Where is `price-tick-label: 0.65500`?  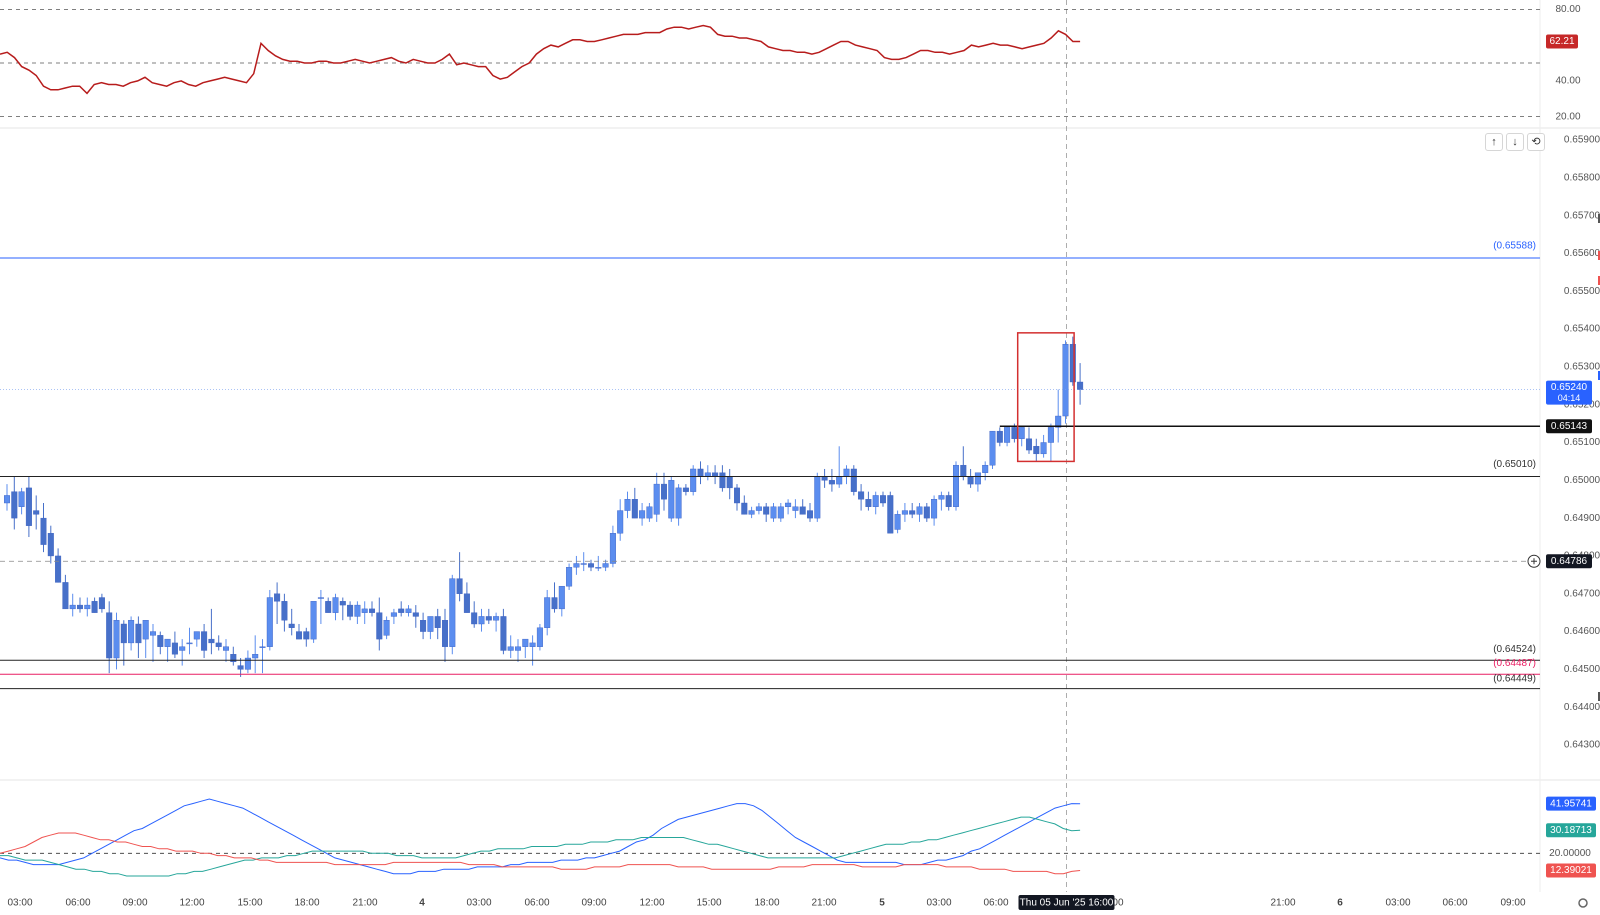
price-tick-label: 0.65500 is located at coordinates (1582, 291).